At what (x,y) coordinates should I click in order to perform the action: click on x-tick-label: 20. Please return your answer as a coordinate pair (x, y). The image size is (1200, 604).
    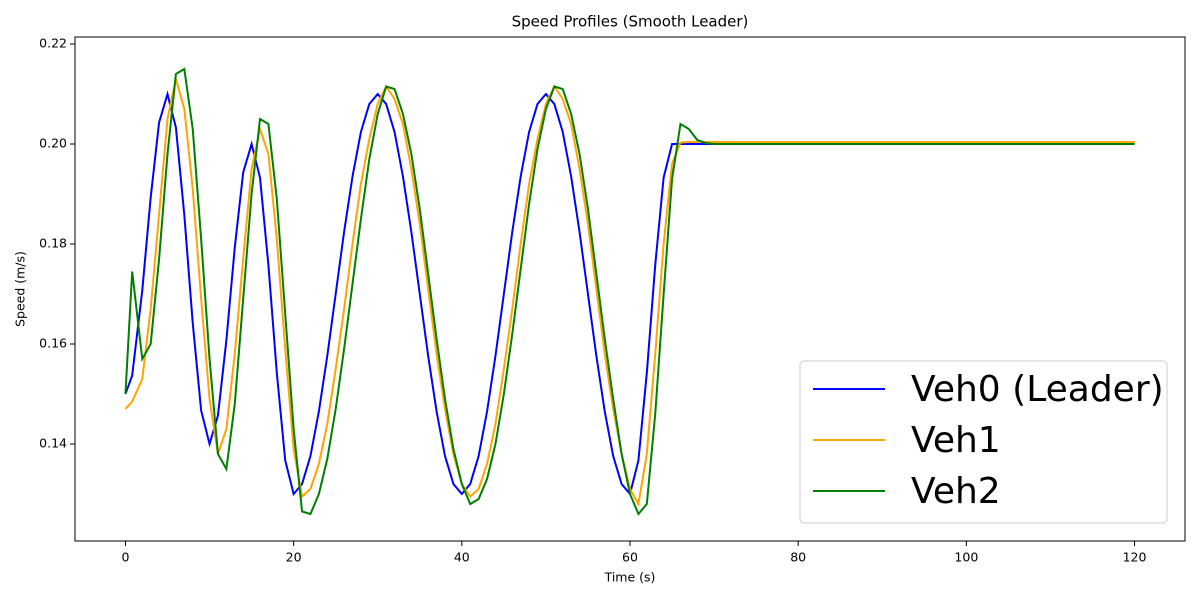
    Looking at the image, I should click on (294, 557).